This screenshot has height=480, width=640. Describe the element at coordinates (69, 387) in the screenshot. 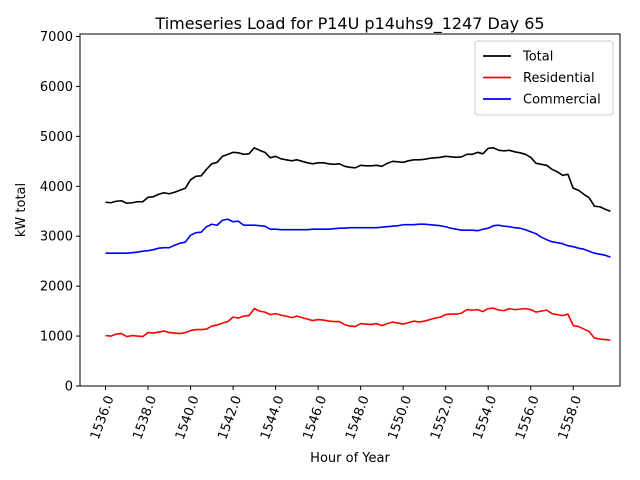

I see `y-tick-label: 0` at that location.